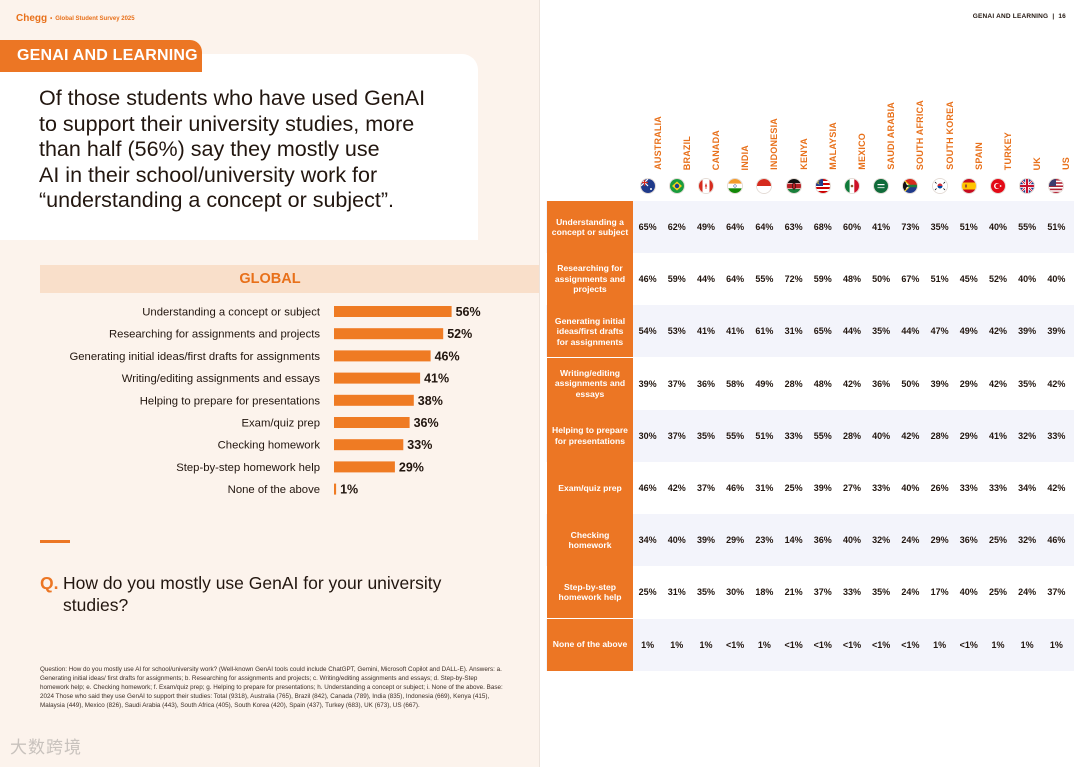  What do you see at coordinates (803, 154) in the screenshot?
I see `country-name: KENYA` at bounding box center [803, 154].